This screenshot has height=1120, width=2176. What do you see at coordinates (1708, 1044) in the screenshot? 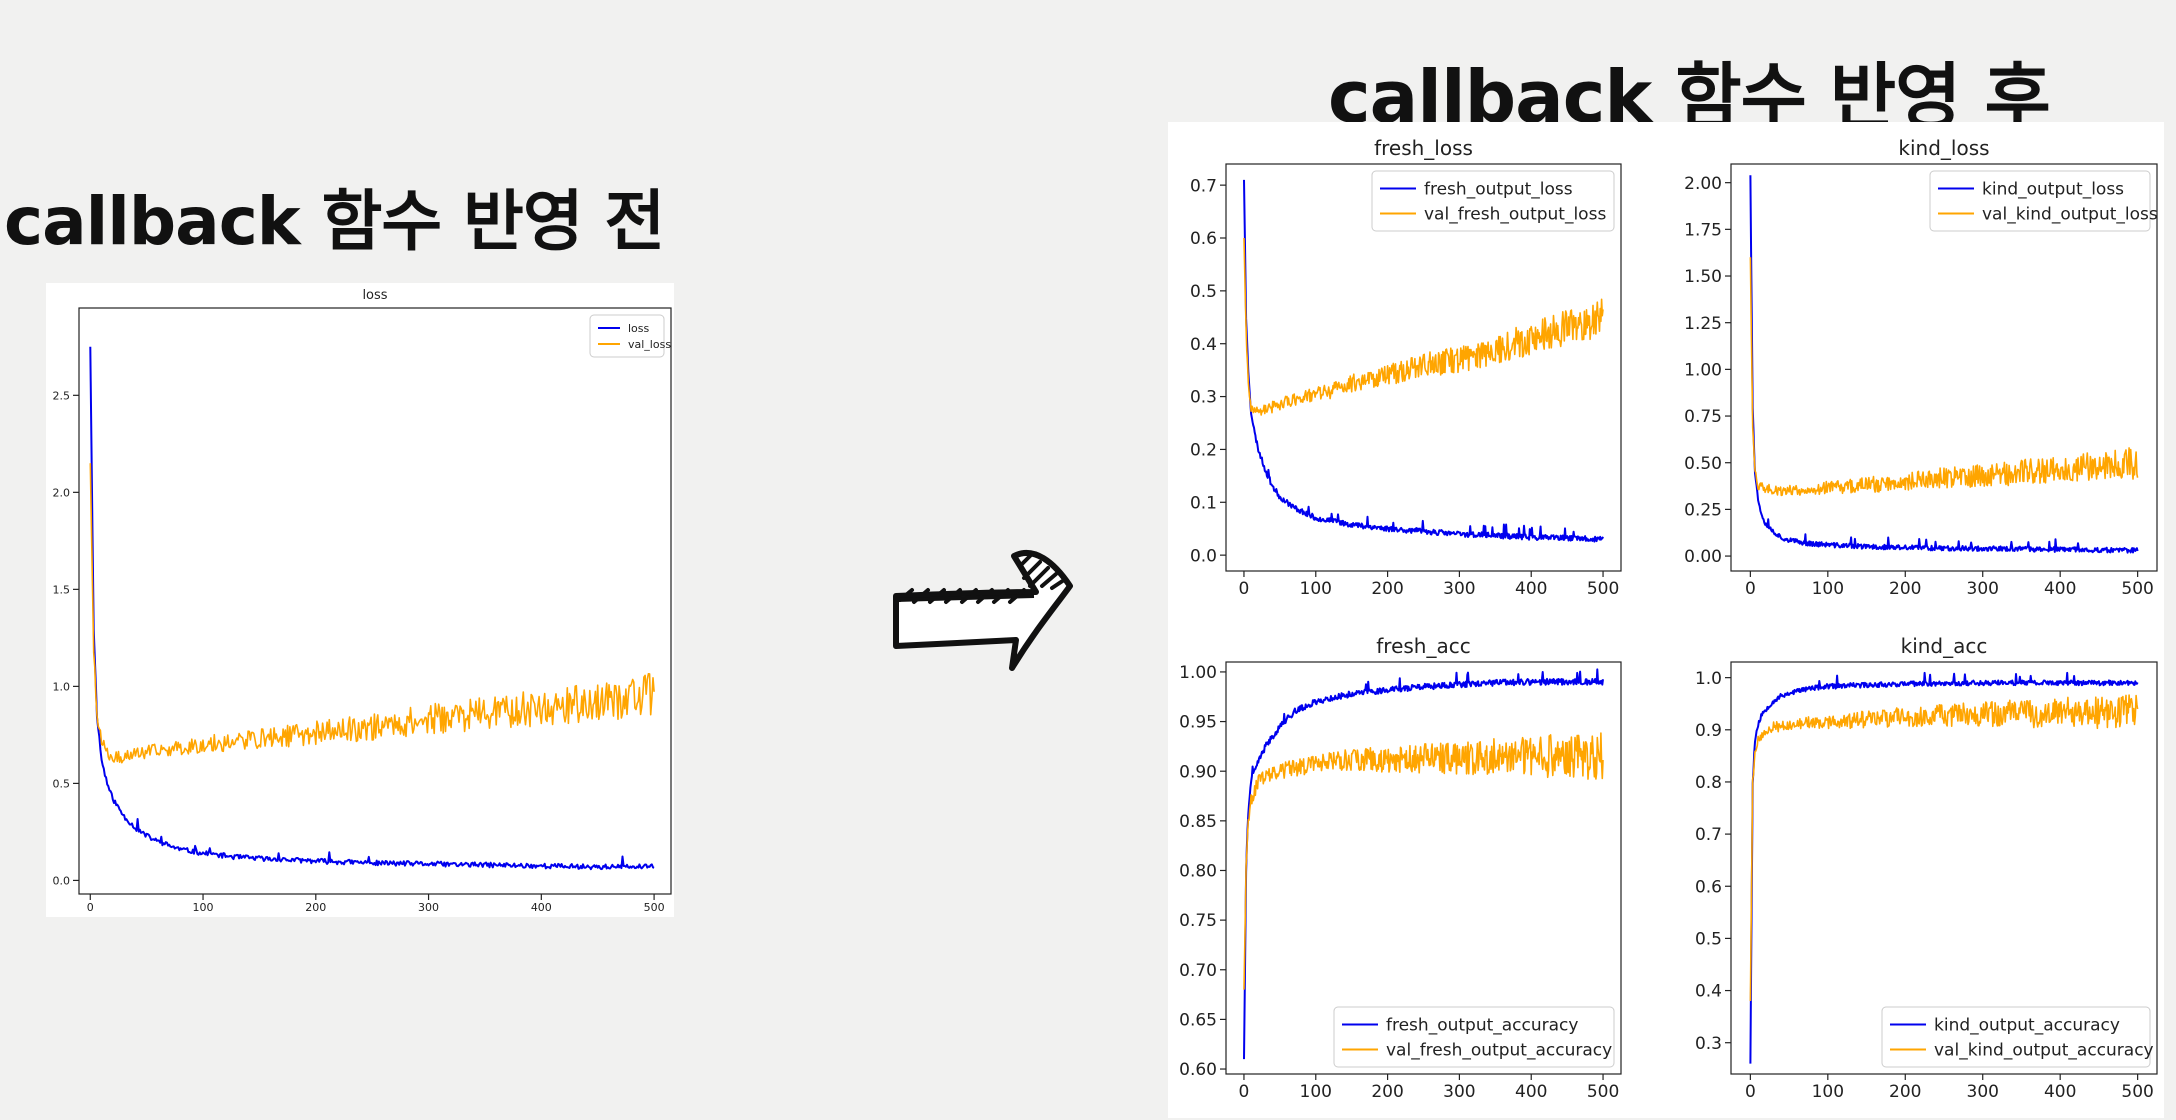
I see `y-tick-label: 0.3` at bounding box center [1708, 1044].